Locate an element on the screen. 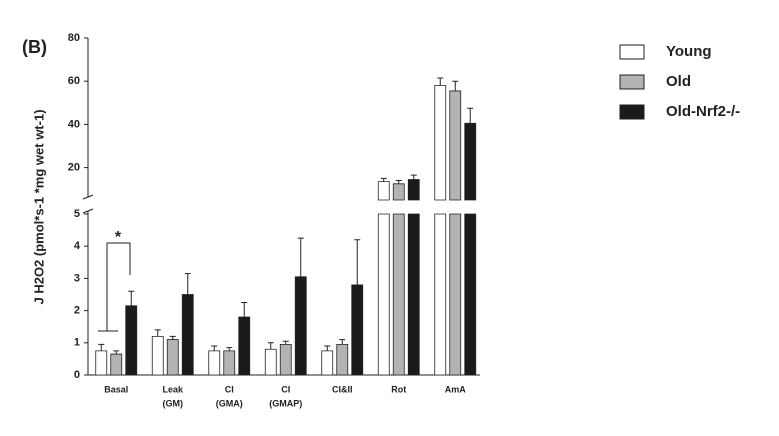 This screenshot has height=436, width=779. y-tick-label: 2 is located at coordinates (77, 311).